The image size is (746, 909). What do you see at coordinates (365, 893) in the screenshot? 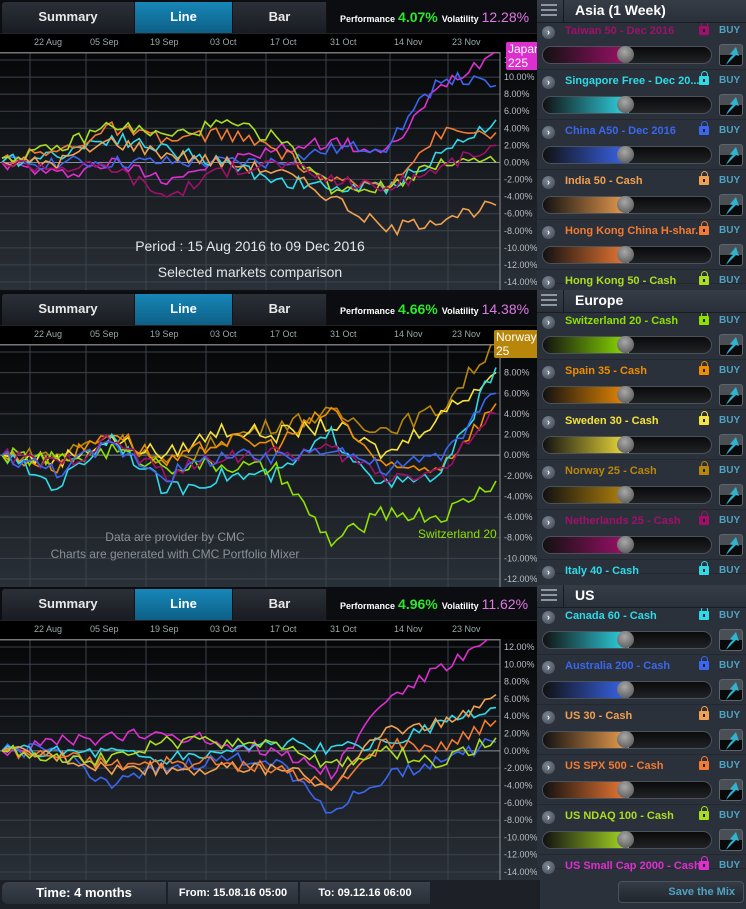
I see `to-date-button: To: 09.12.16 06:00` at bounding box center [365, 893].